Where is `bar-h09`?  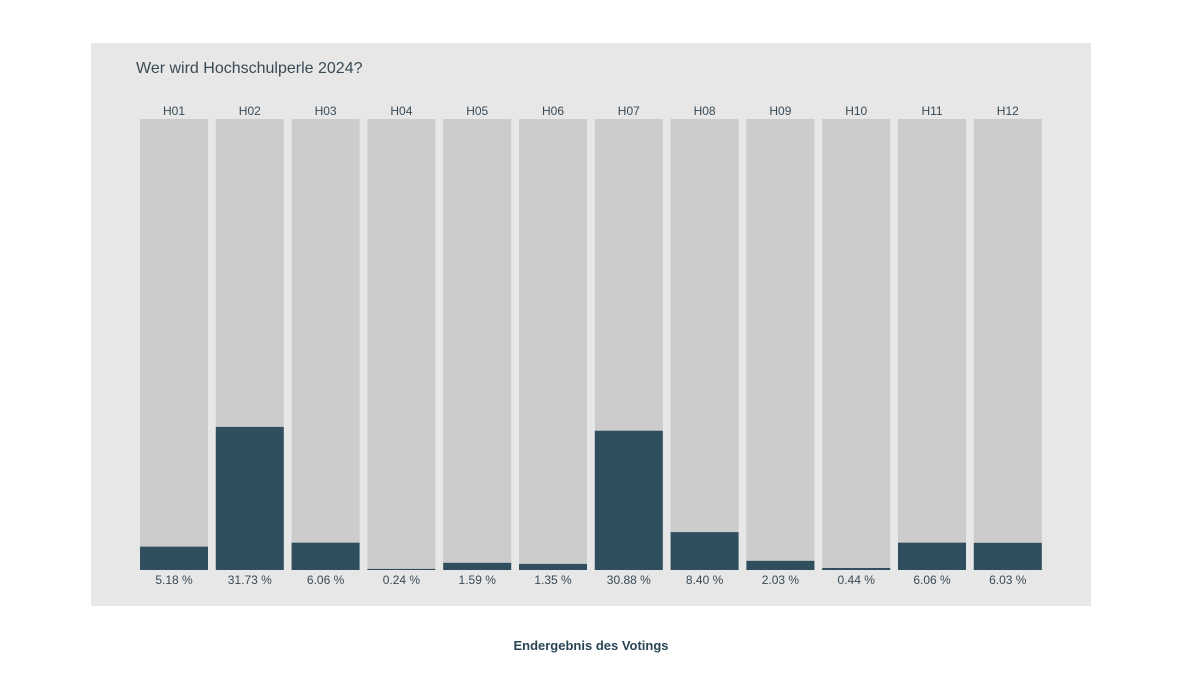
bar-h09 is located at coordinates (780, 565).